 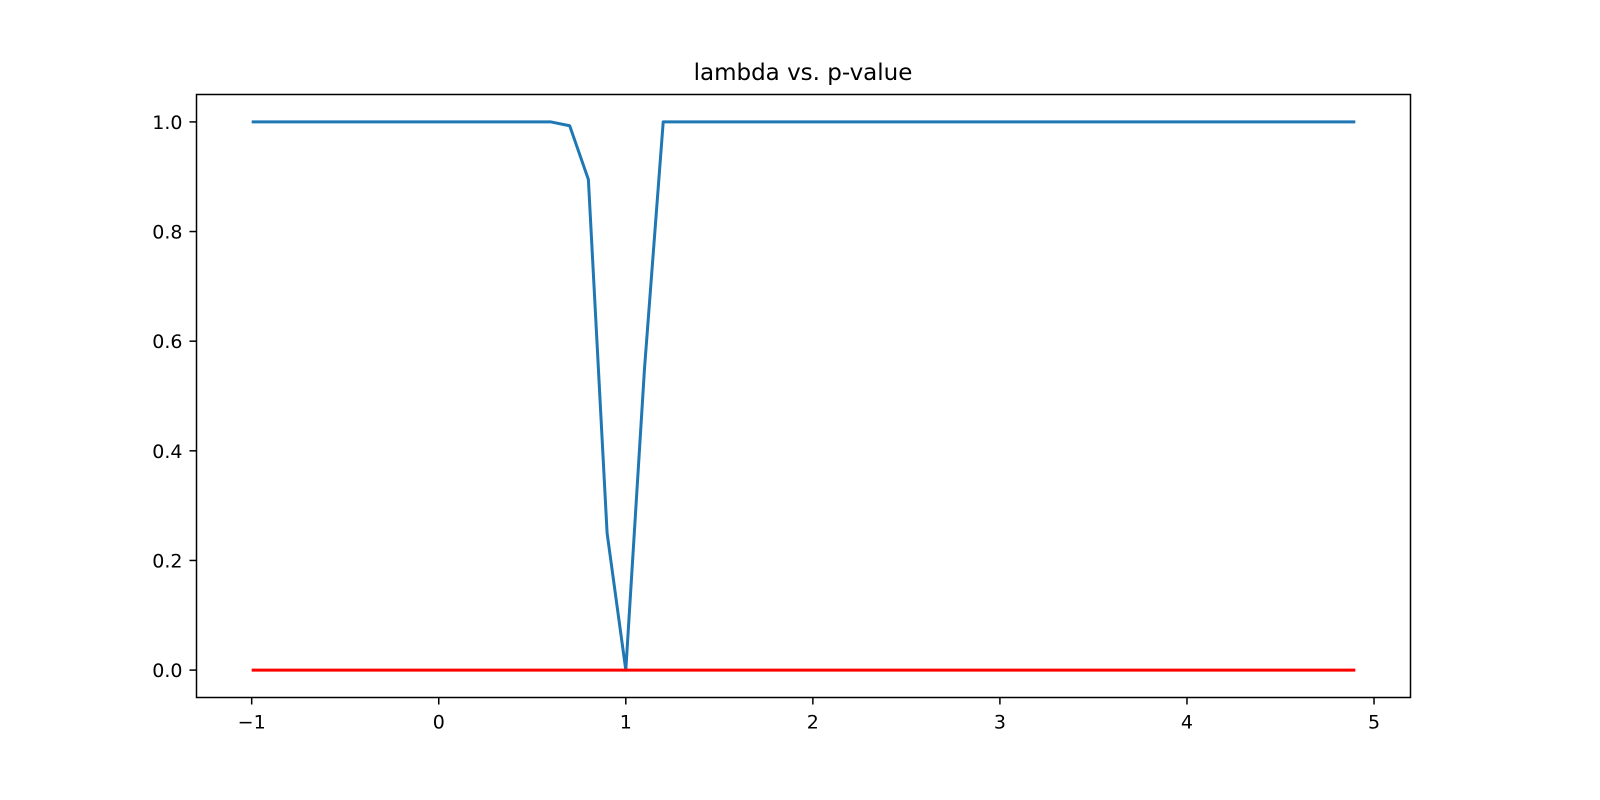 What do you see at coordinates (1187, 723) in the screenshot?
I see `x-tick-label: 4` at bounding box center [1187, 723].